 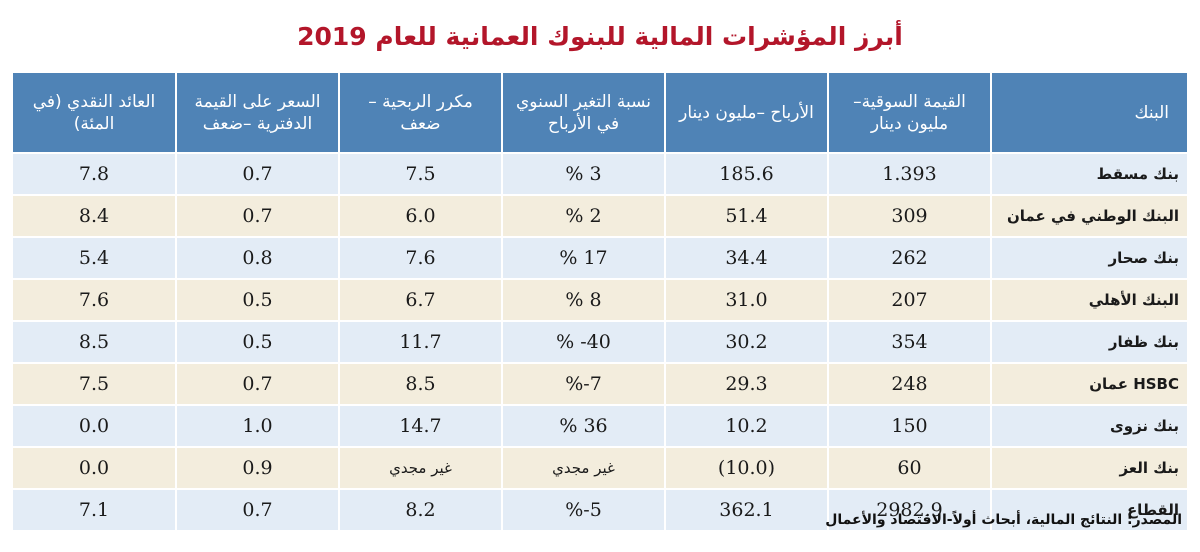 I want to click on cell-annual-change: 7-%, so click(x=583, y=383).